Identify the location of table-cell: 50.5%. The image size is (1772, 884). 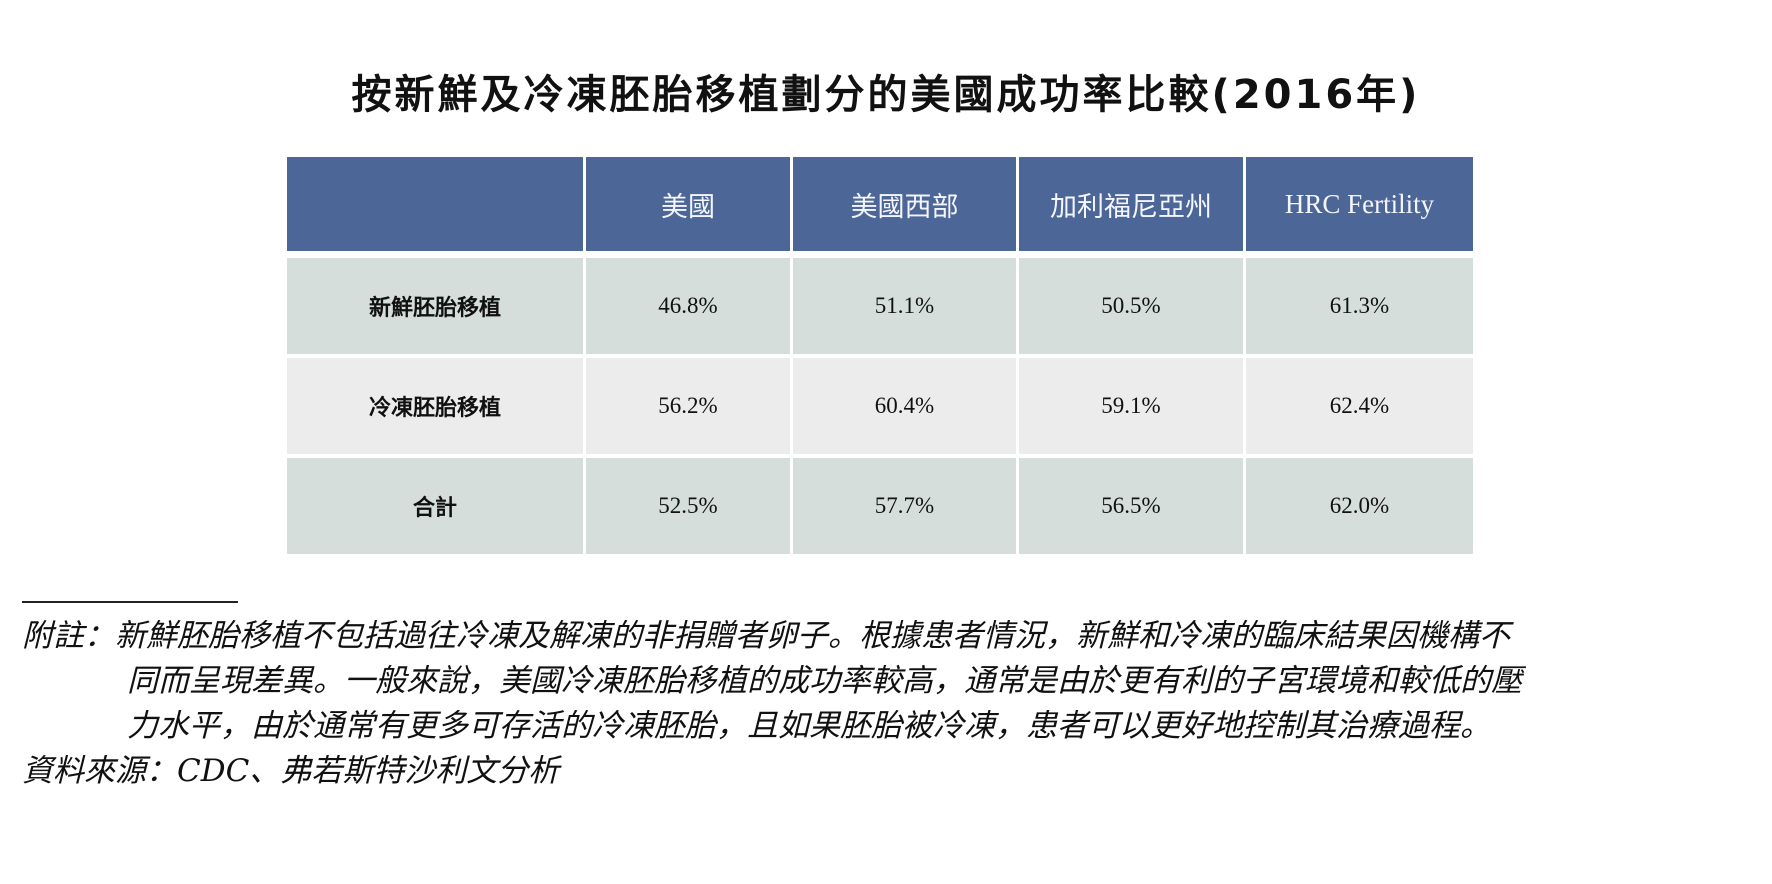
(1132, 306).